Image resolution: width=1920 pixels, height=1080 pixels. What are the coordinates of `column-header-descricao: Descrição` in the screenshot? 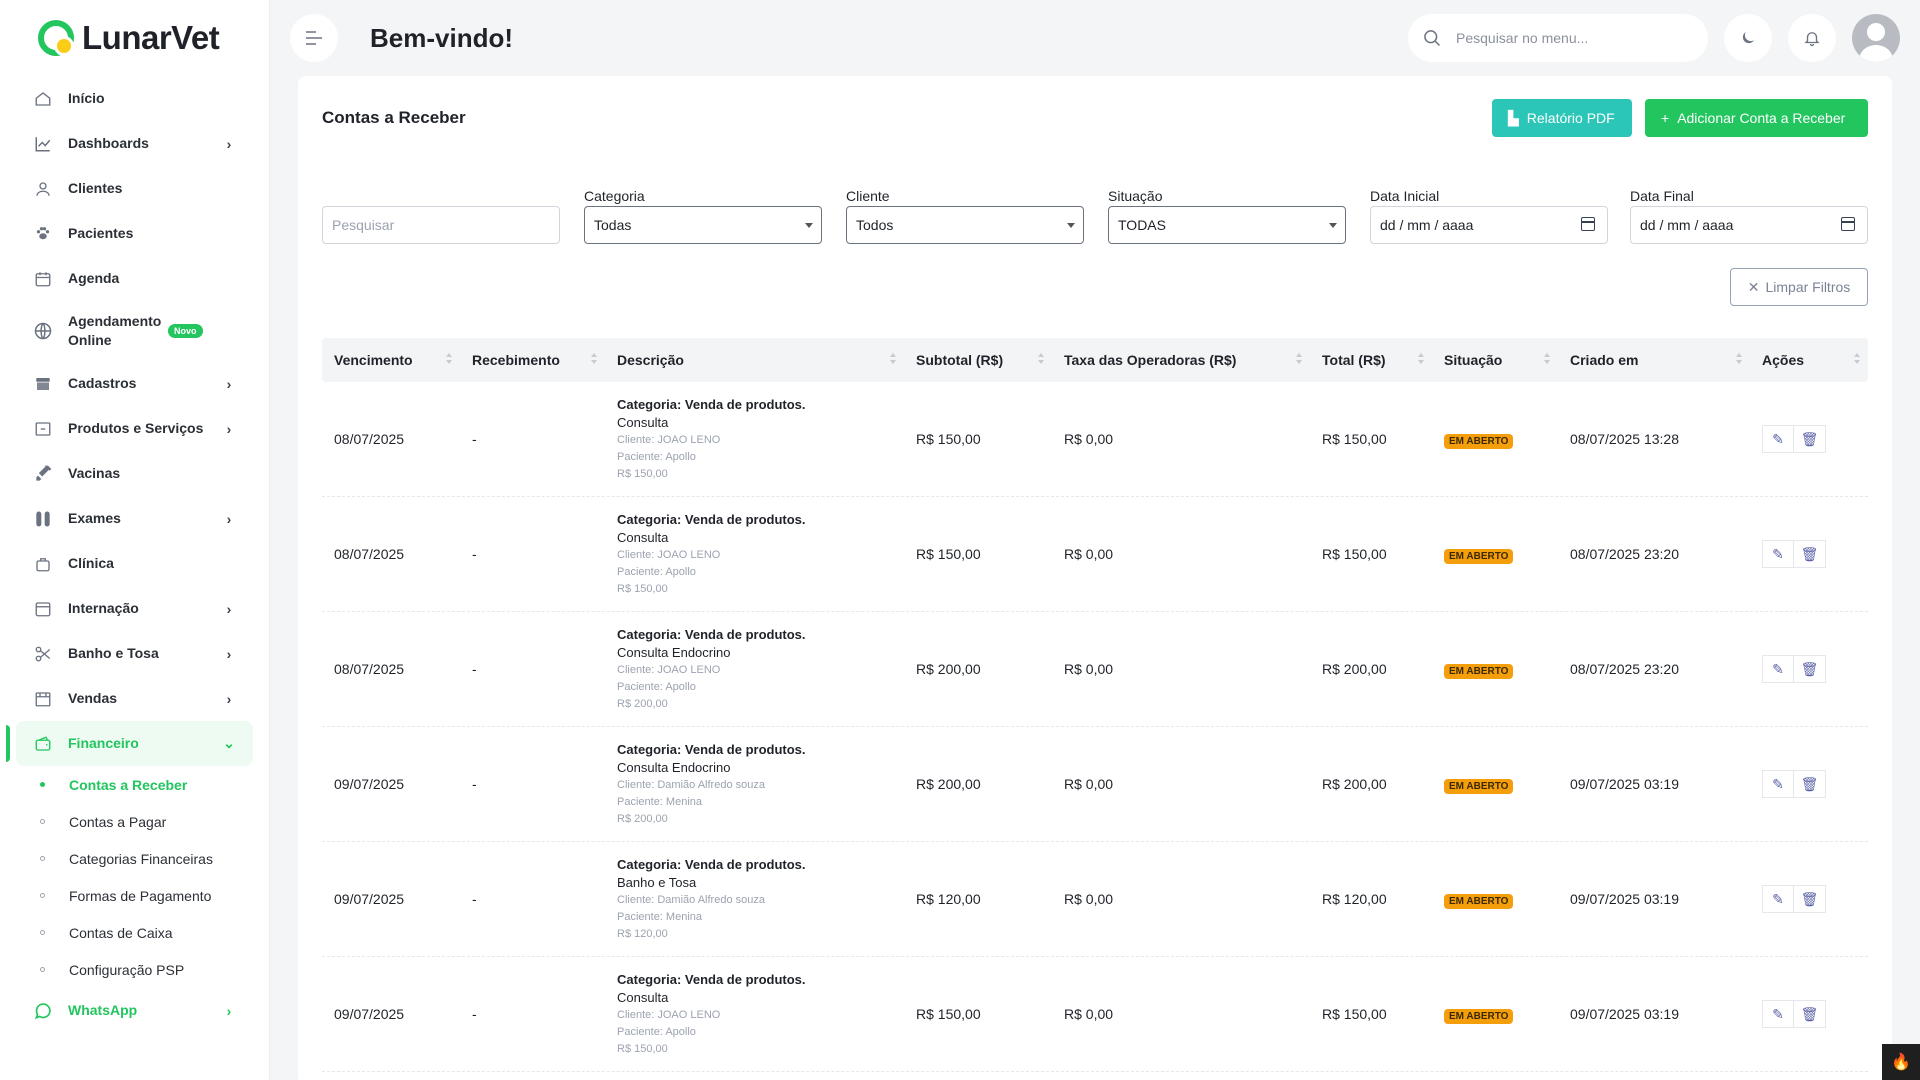 It's located at (754, 360).